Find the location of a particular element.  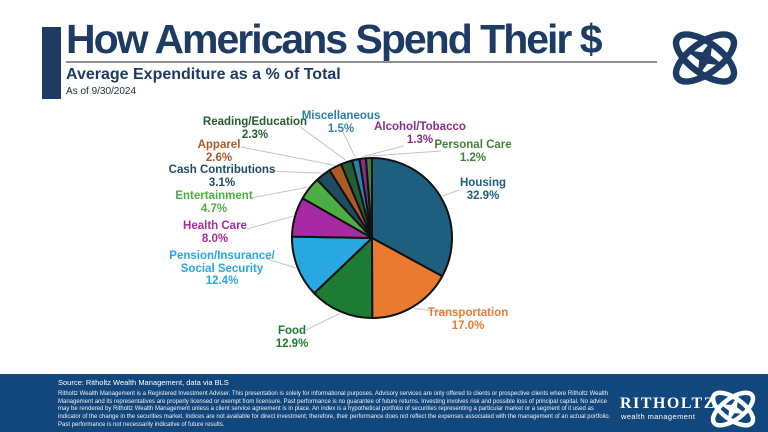

leader-line-transportation is located at coordinates (431, 310).